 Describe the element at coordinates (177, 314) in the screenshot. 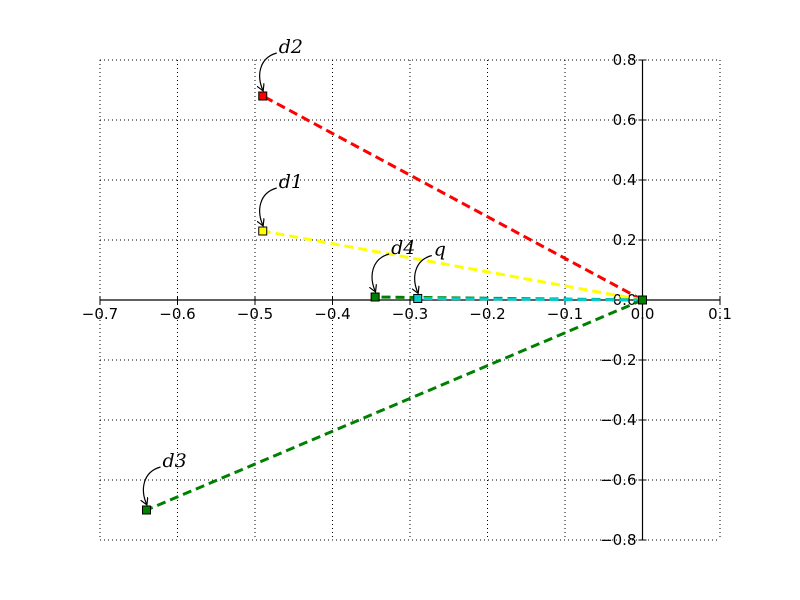

I see `x-tick-label: −0.6` at that location.